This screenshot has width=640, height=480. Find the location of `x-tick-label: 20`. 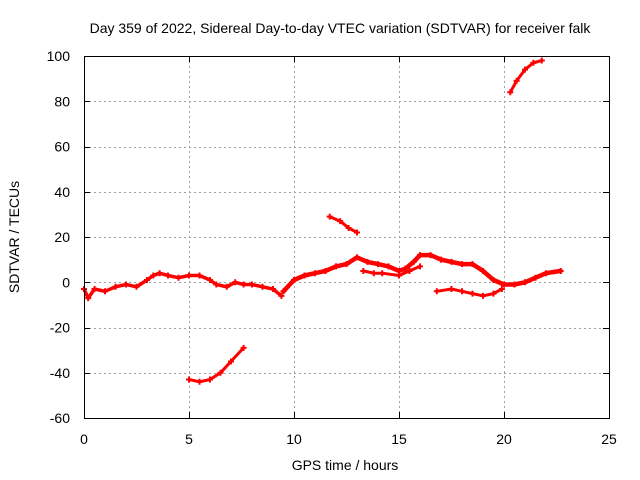

x-tick-label: 20 is located at coordinates (504, 439).